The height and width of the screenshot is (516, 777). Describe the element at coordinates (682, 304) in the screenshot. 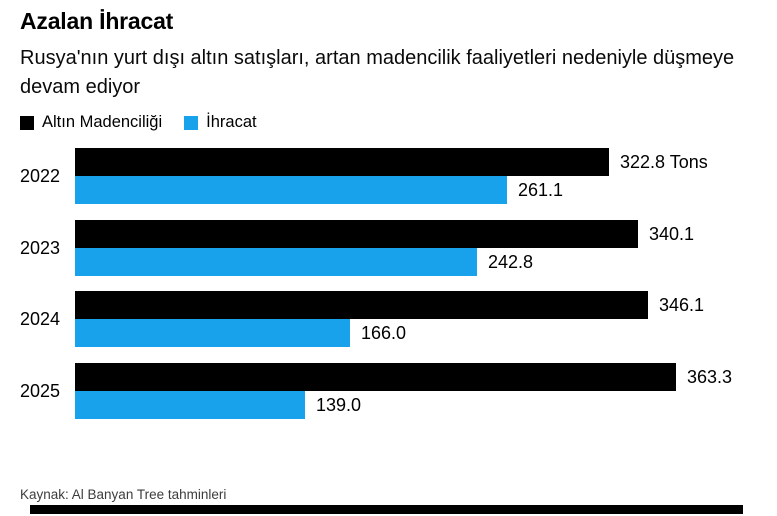

I see `value-label-mining: 346.1` at that location.